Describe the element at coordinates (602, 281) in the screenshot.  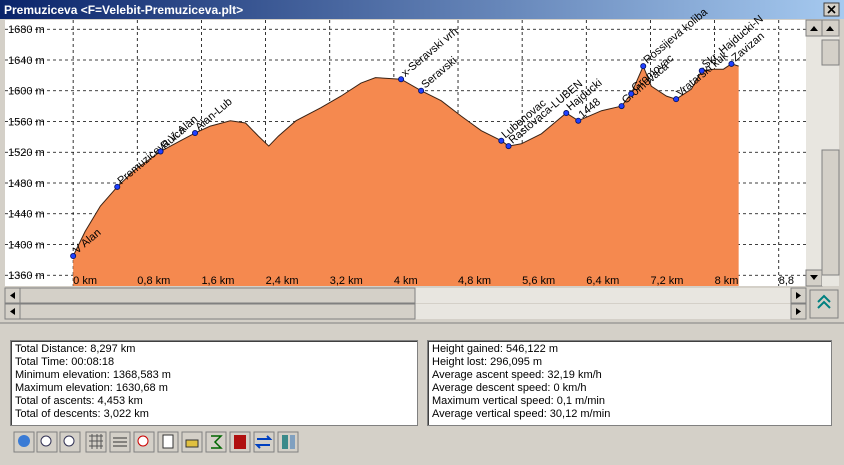
I see `x-tick-label: 6,4 km` at that location.